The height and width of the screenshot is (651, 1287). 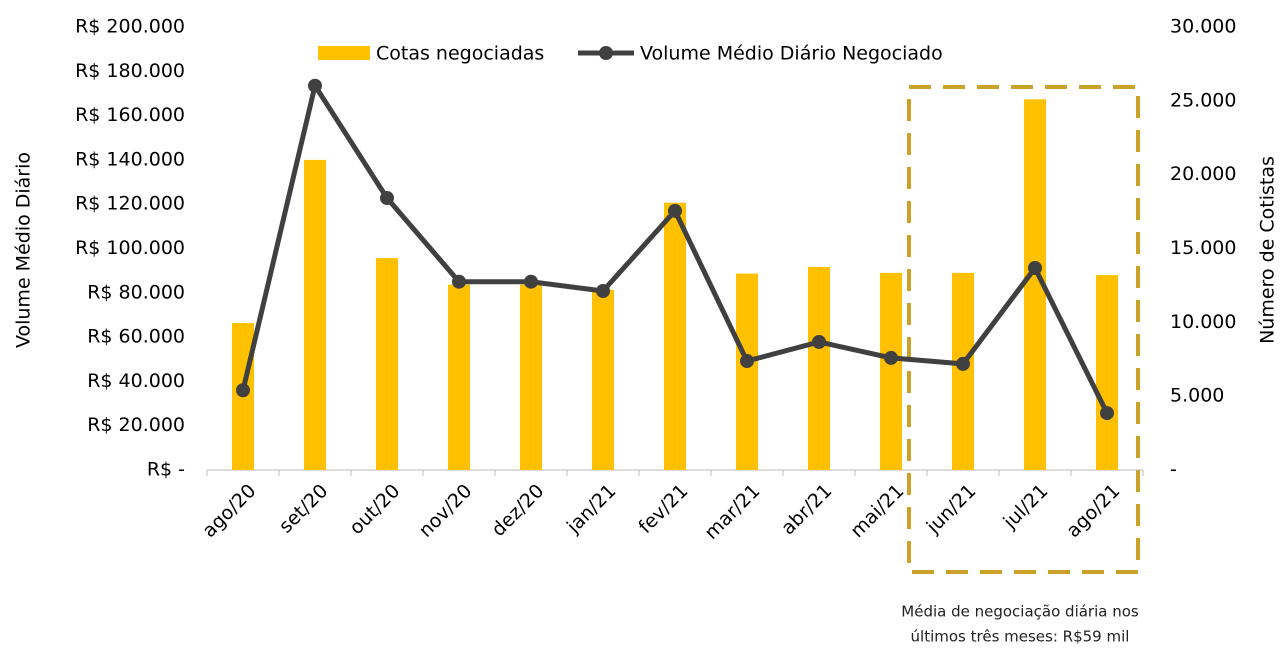 What do you see at coordinates (1203, 174) in the screenshot?
I see `y2-tick-label: 20.000` at bounding box center [1203, 174].